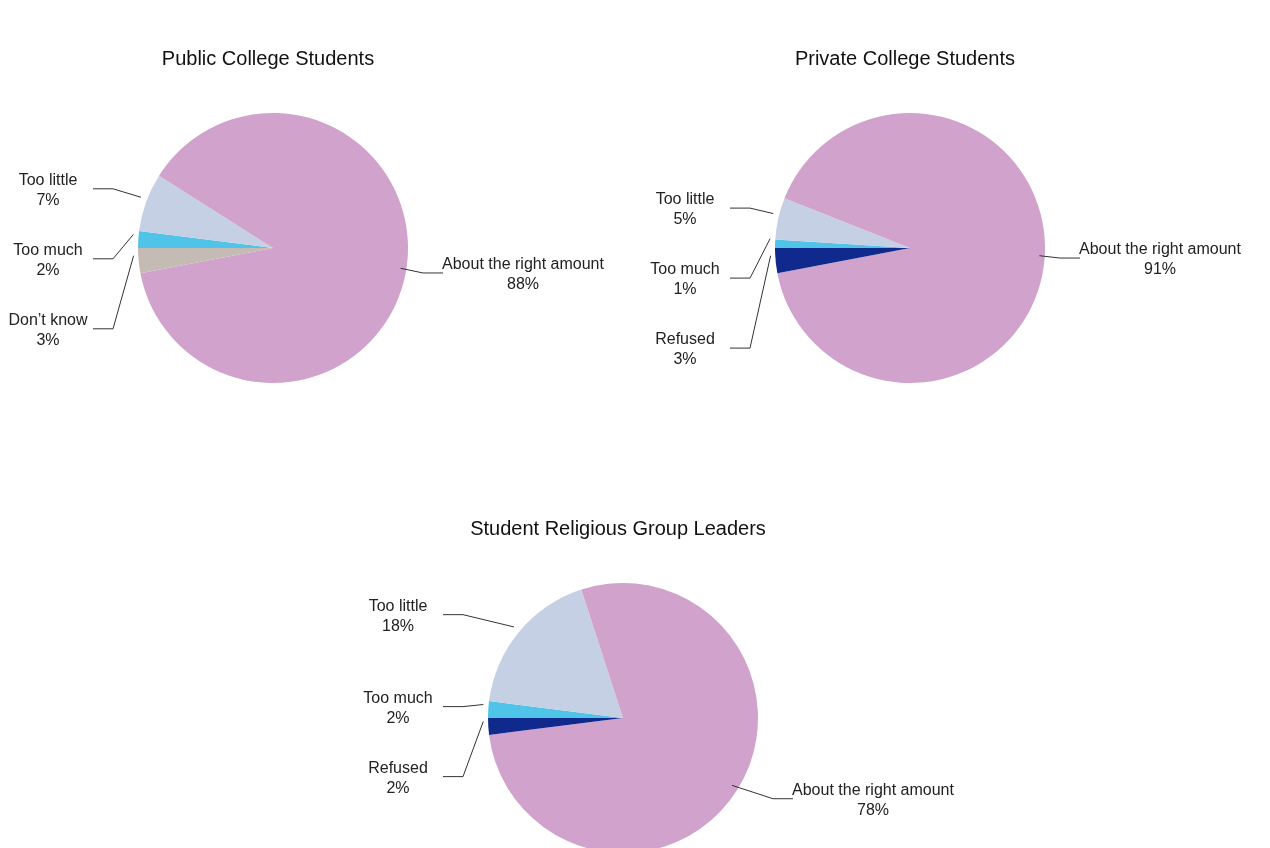 Image resolution: width=1270 pixels, height=848 pixels. Describe the element at coordinates (685, 219) in the screenshot. I see `data-label: 5%` at that location.